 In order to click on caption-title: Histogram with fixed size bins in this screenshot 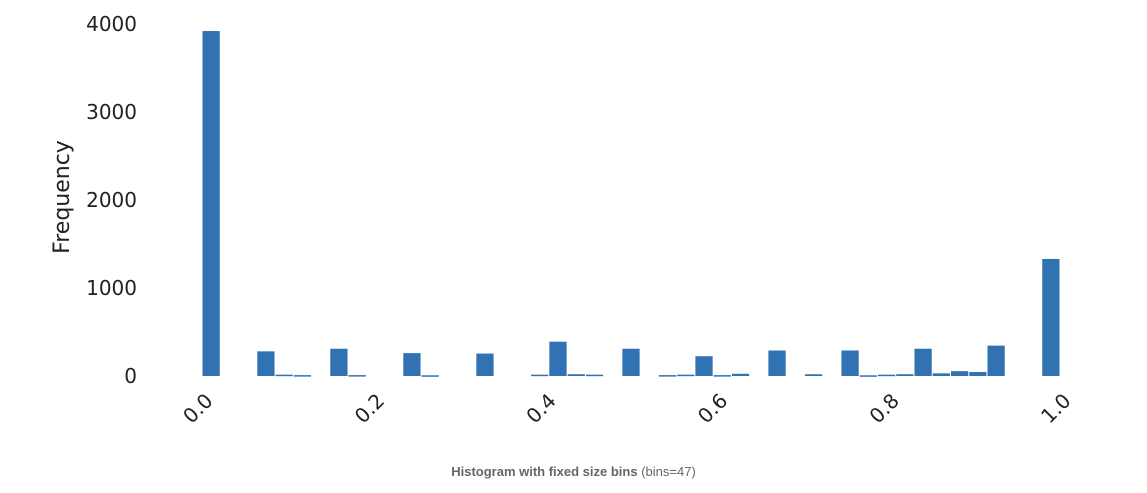, I will do `click(544, 471)`.